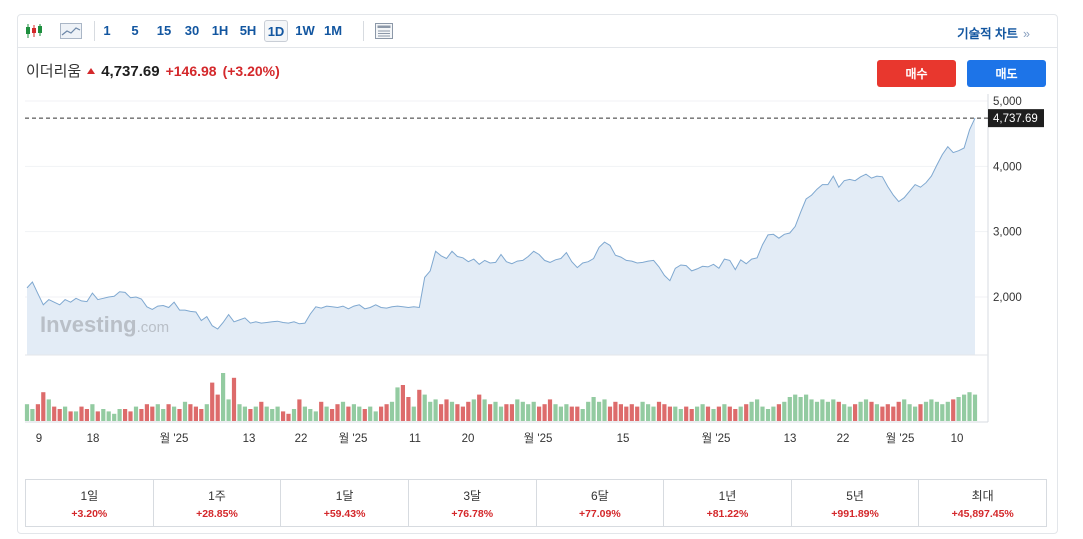  What do you see at coordinates (192, 30) in the screenshot?
I see `interval-30: 30` at bounding box center [192, 30].